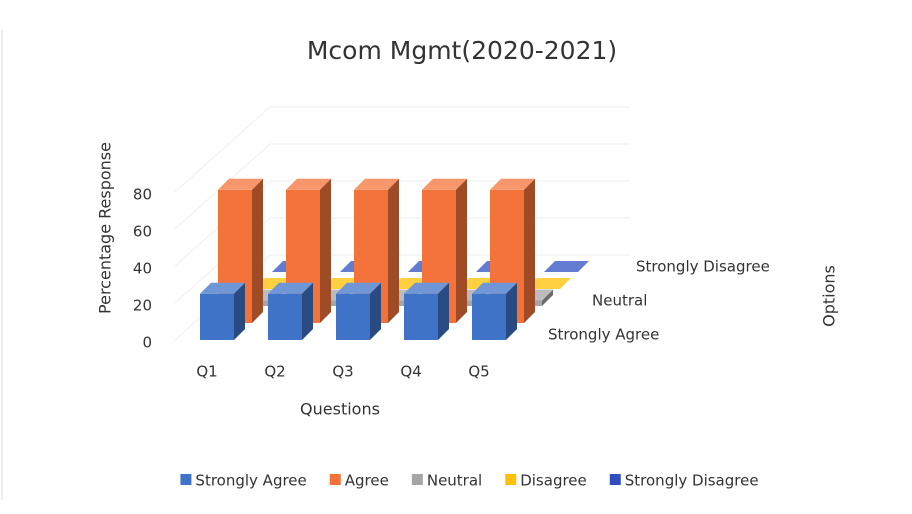  I want to click on z-tick-label: Strongly Agree, so click(603, 335).